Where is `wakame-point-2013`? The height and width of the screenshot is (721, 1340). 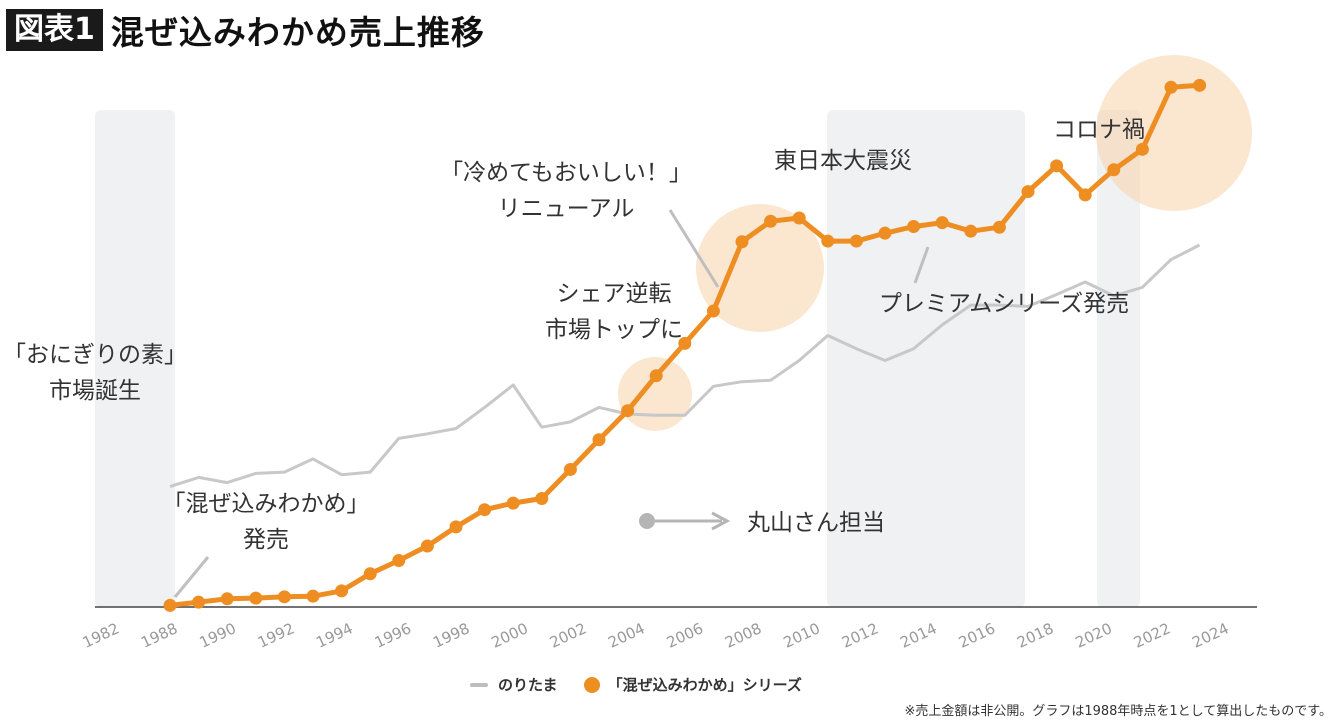
wakame-point-2013 is located at coordinates (885, 233).